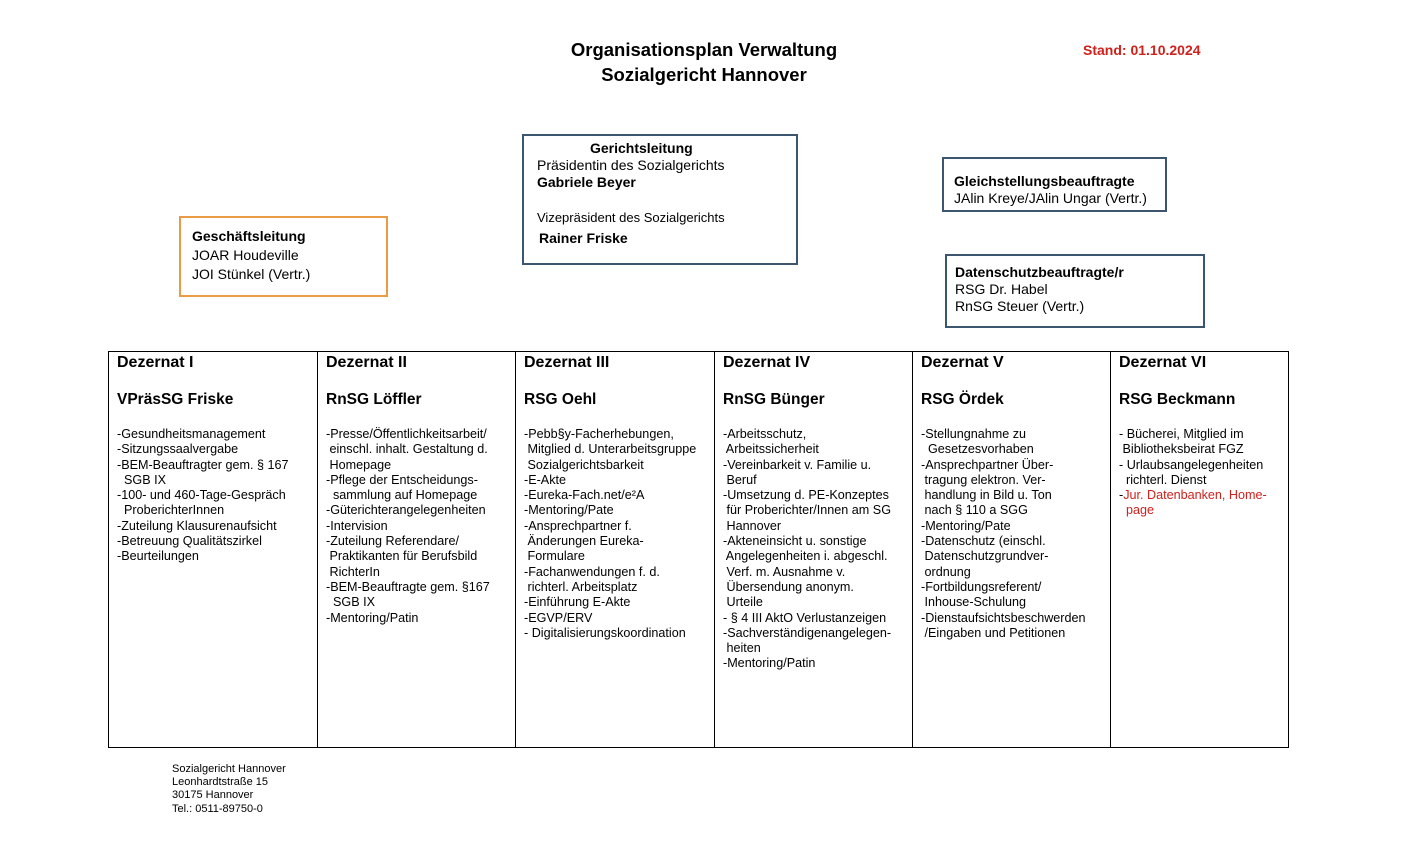  I want to click on task-line: /Eingaben und Petitionen, so click(993, 632).